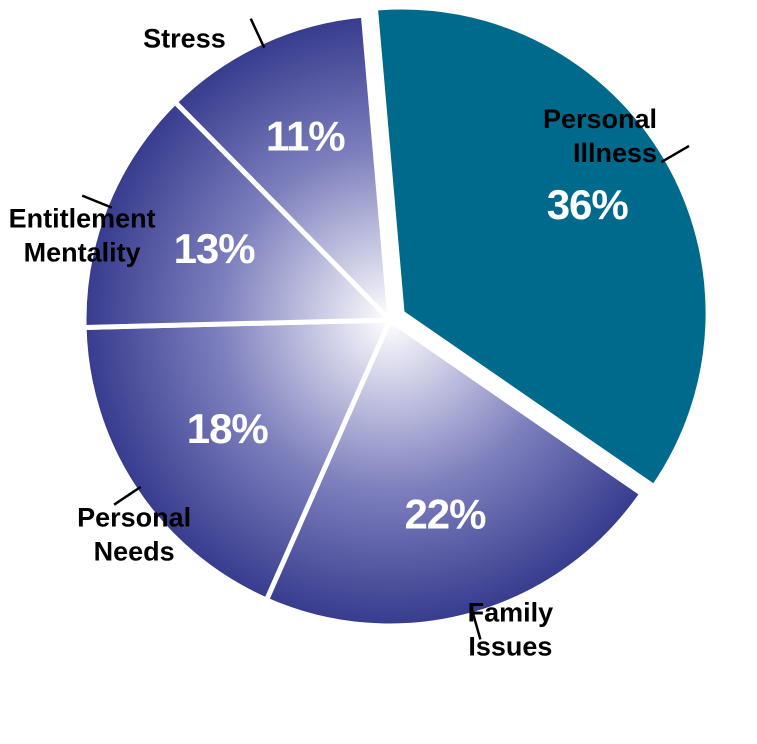 The image size is (757, 744). I want to click on slice-value-label: 36%, so click(588, 204).